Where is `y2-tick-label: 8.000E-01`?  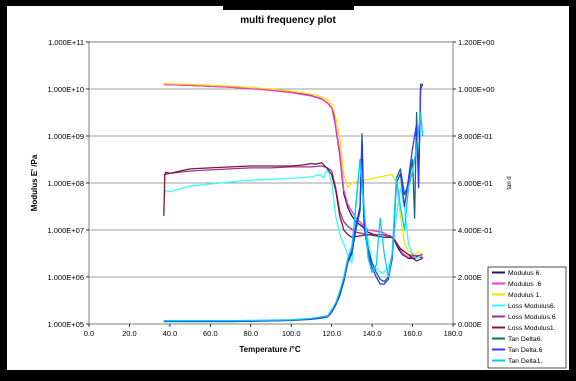 y2-tick-label: 8.000E-01 is located at coordinates (475, 136).